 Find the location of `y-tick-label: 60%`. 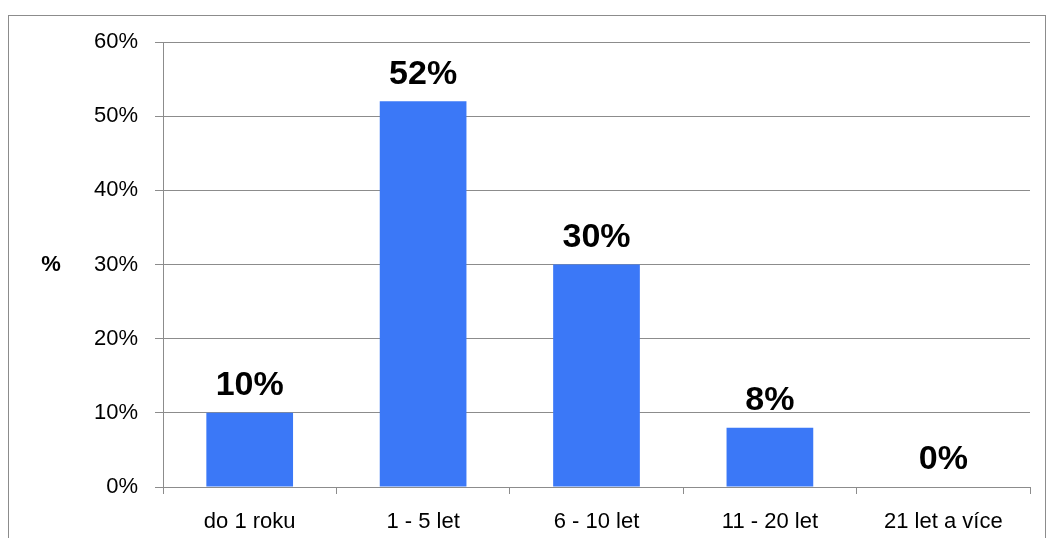

y-tick-label: 60% is located at coordinates (115, 41).